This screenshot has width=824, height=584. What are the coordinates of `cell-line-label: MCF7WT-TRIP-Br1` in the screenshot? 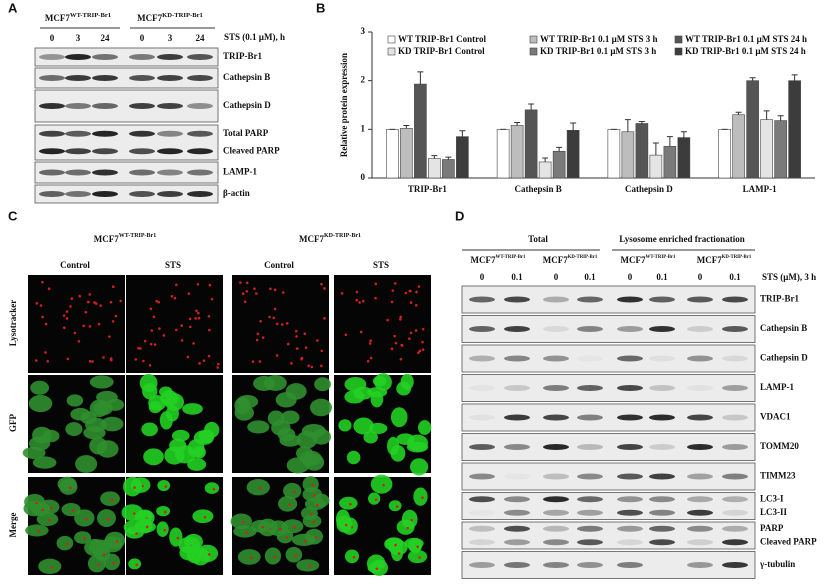 It's located at (499, 260).